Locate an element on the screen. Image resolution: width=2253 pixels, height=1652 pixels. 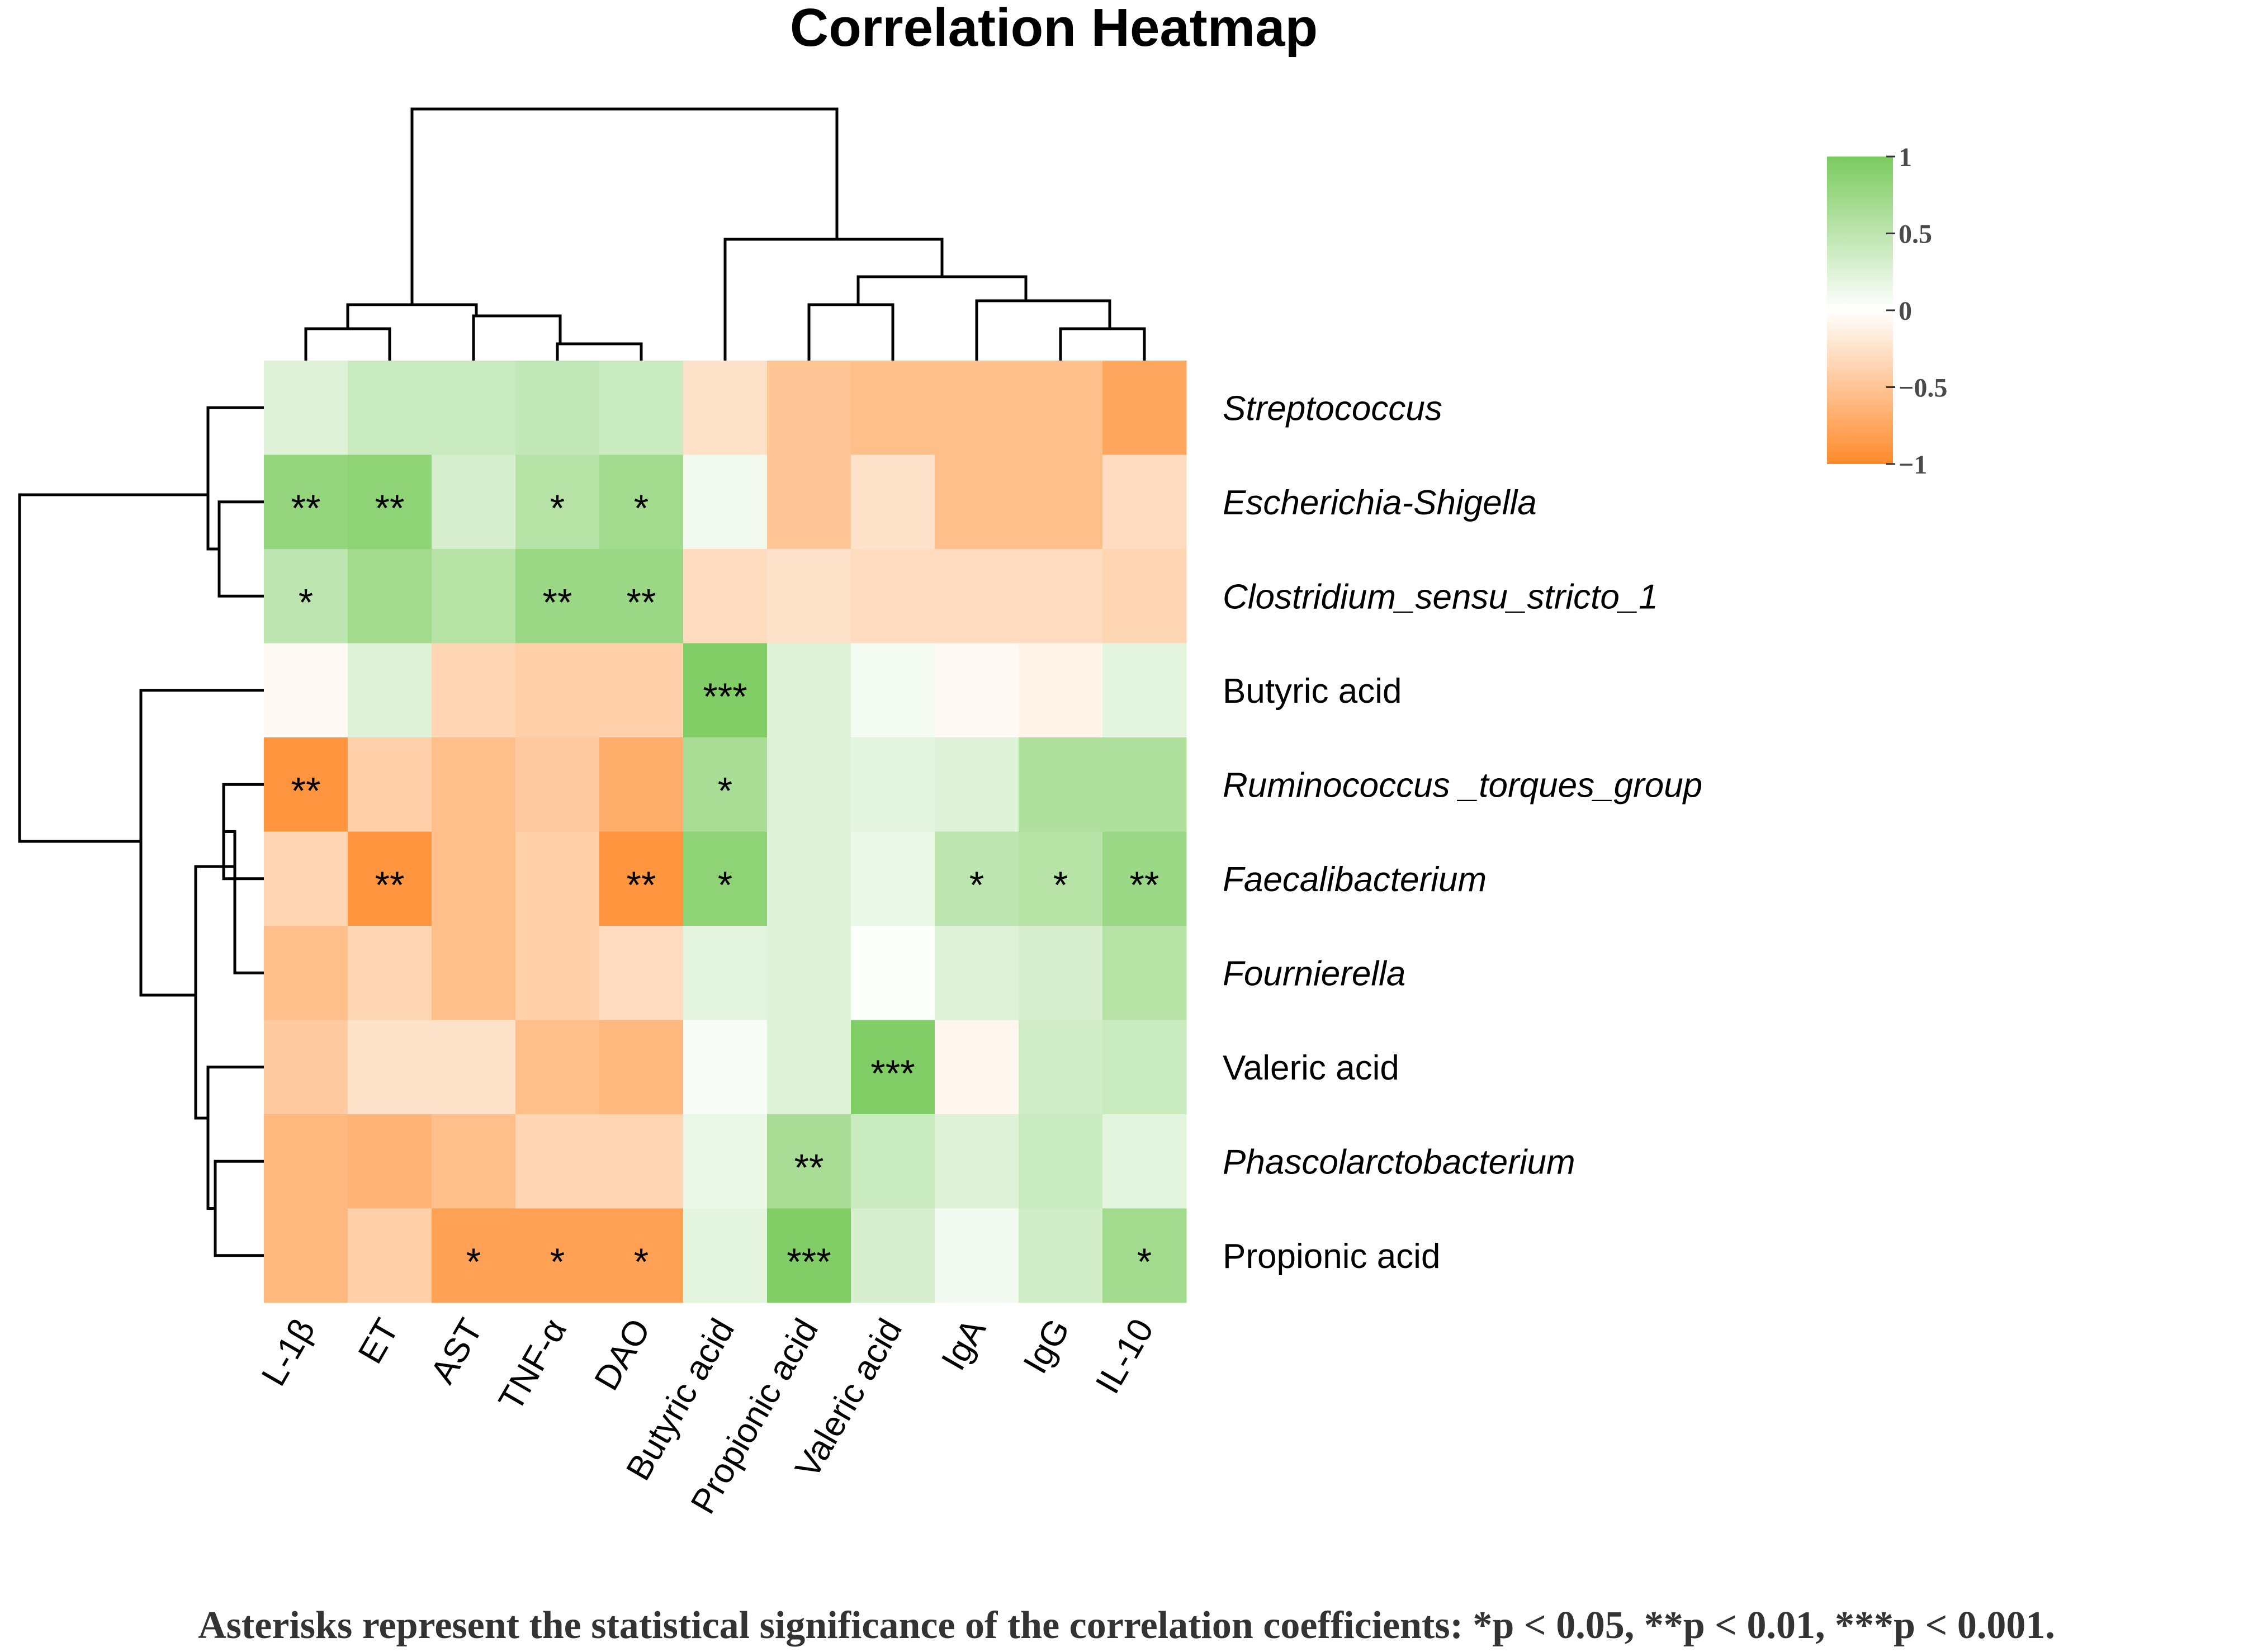
color-scale-legend: 1 0.5 0 −0.5 −1 is located at coordinates (1887, 311).